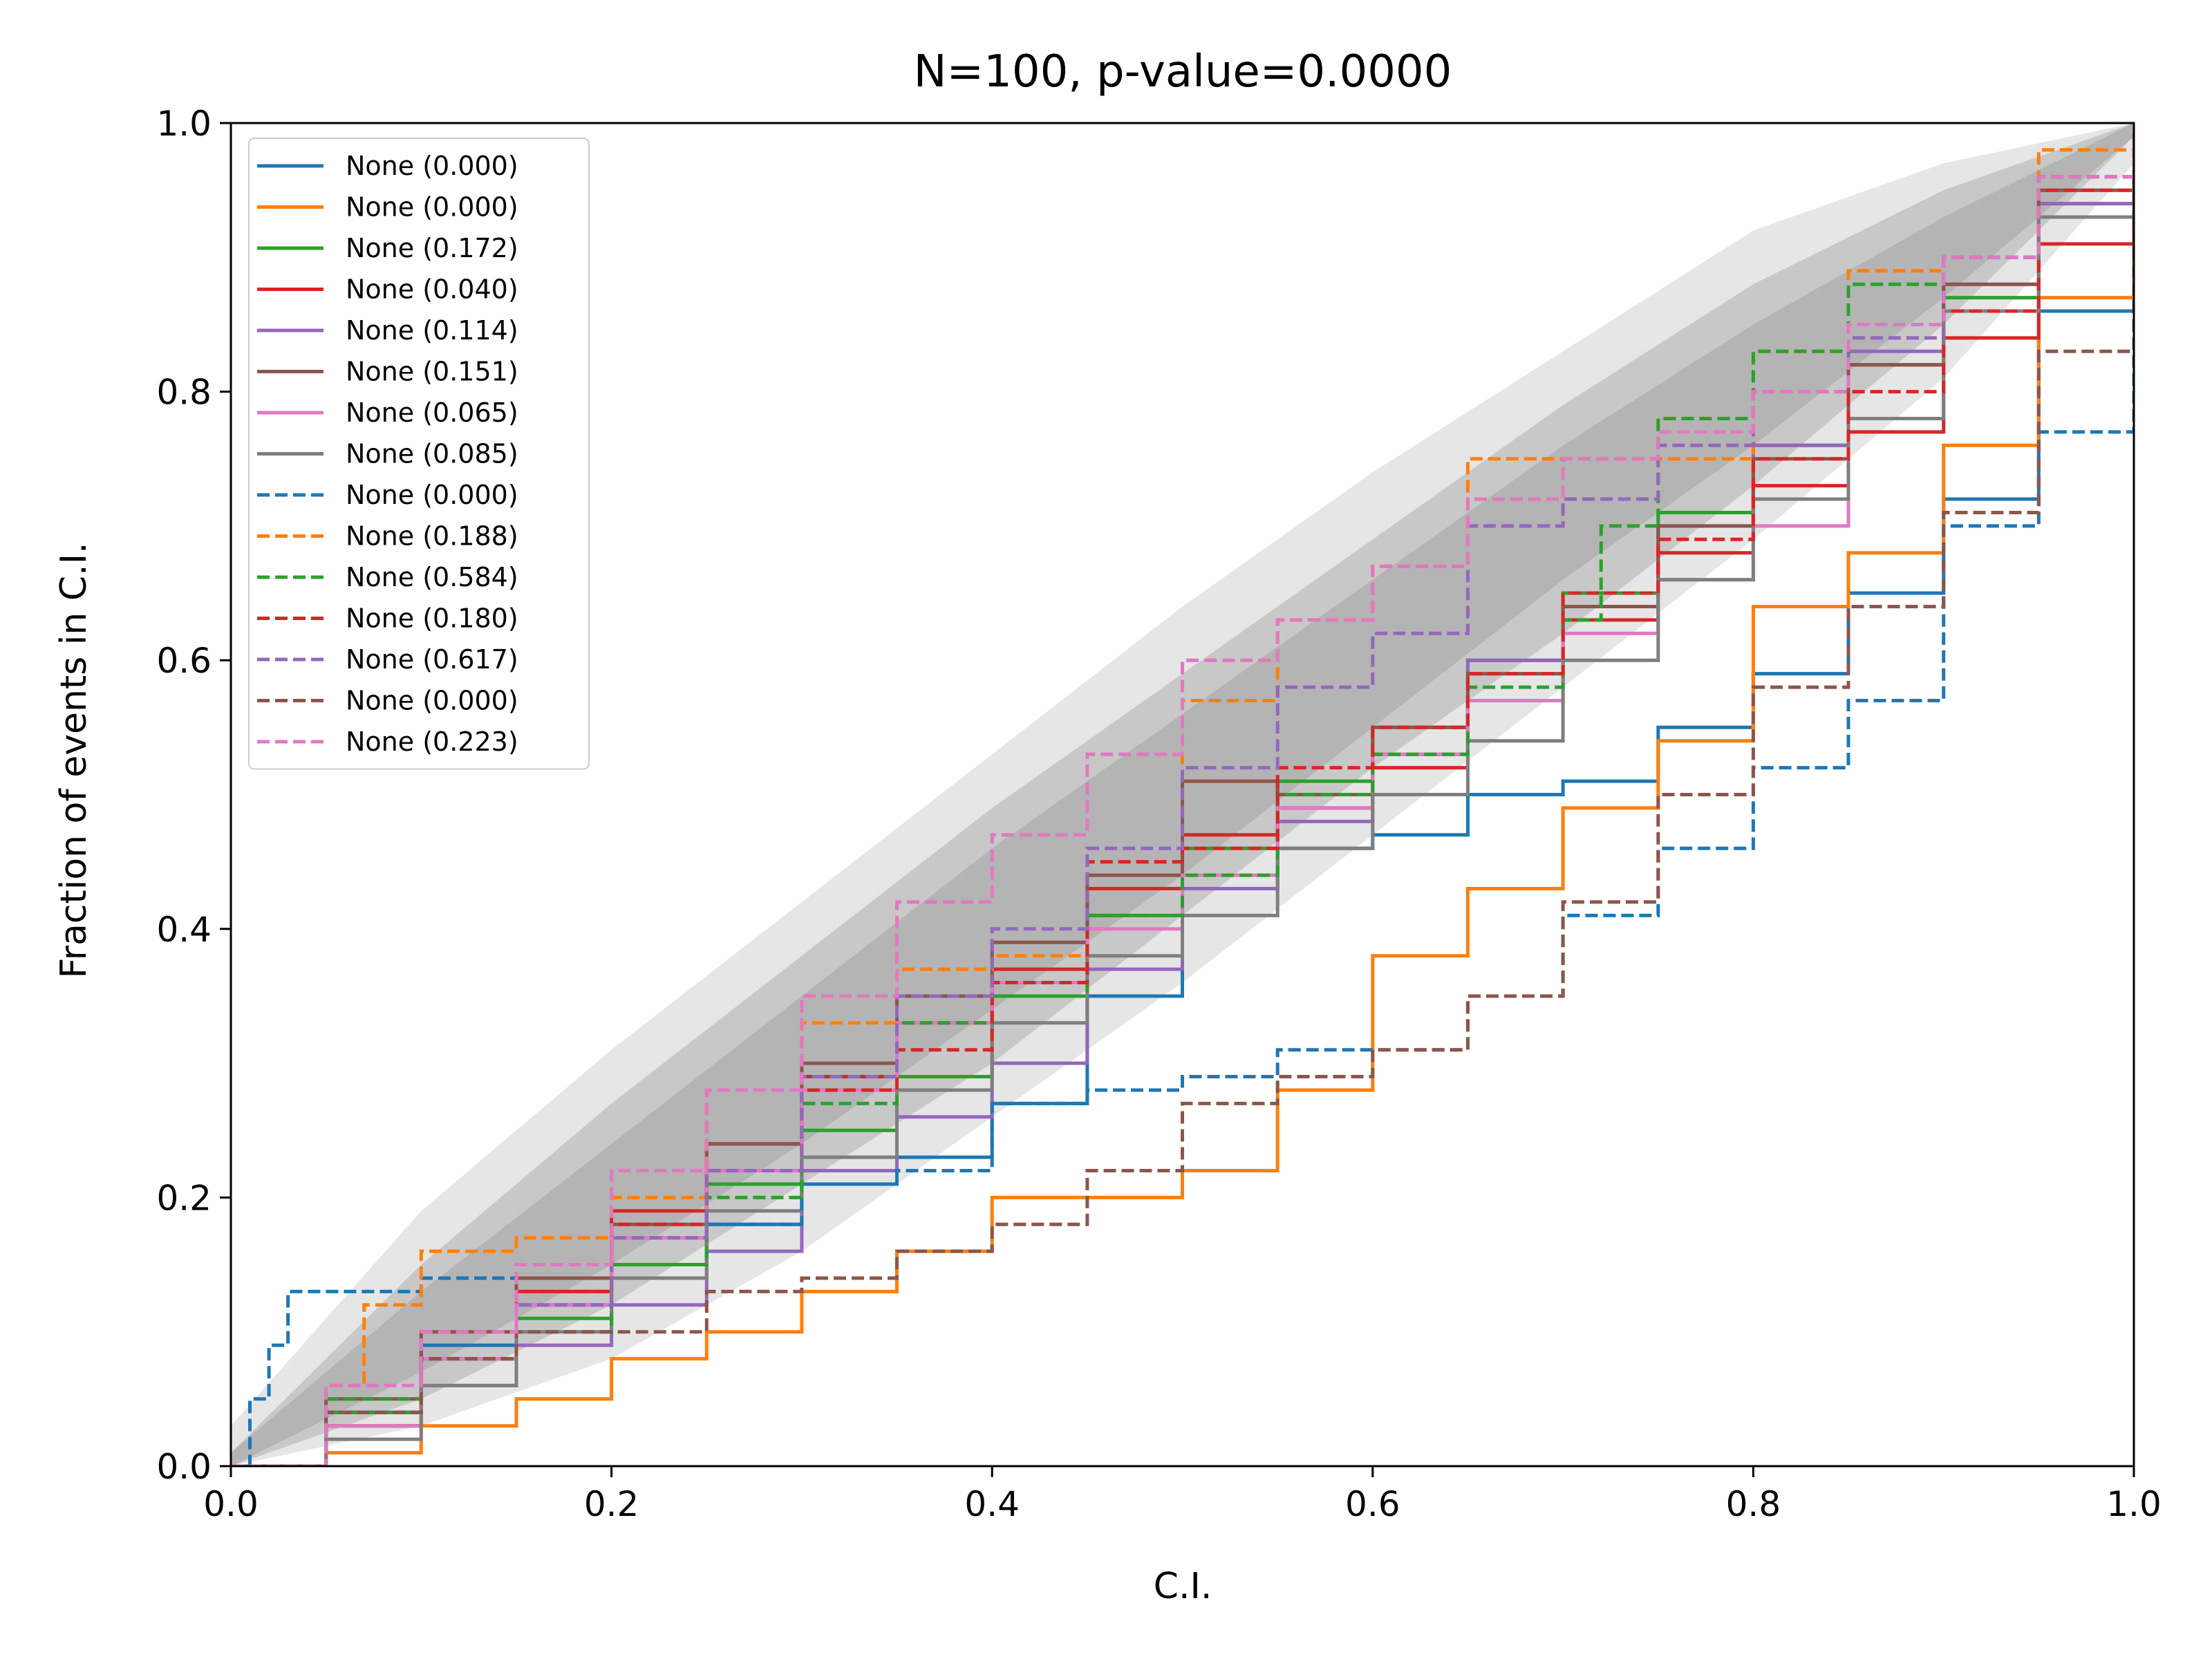 The width and height of the screenshot is (2212, 1659). Describe the element at coordinates (74, 760) in the screenshot. I see `y-axis-label: Fraction of events in C.I.` at that location.